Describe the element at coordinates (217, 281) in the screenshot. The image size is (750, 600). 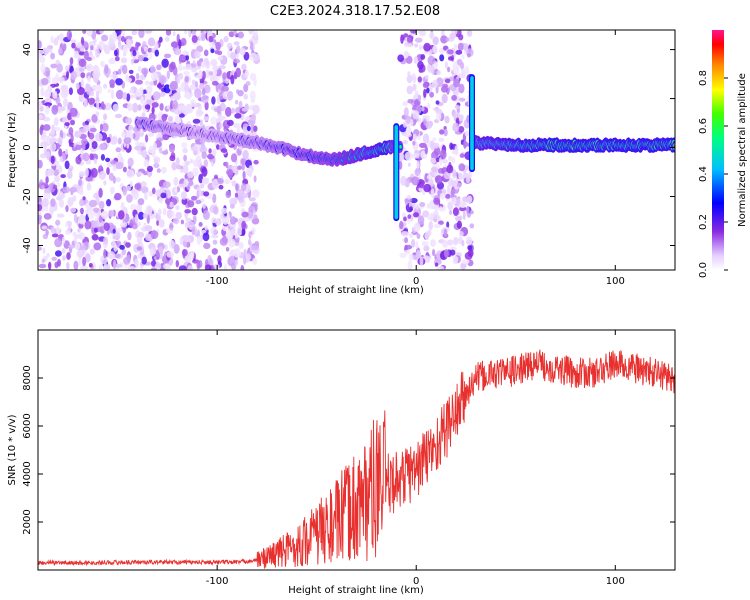
I see `spectrogram-xtick-label: -100` at that location.